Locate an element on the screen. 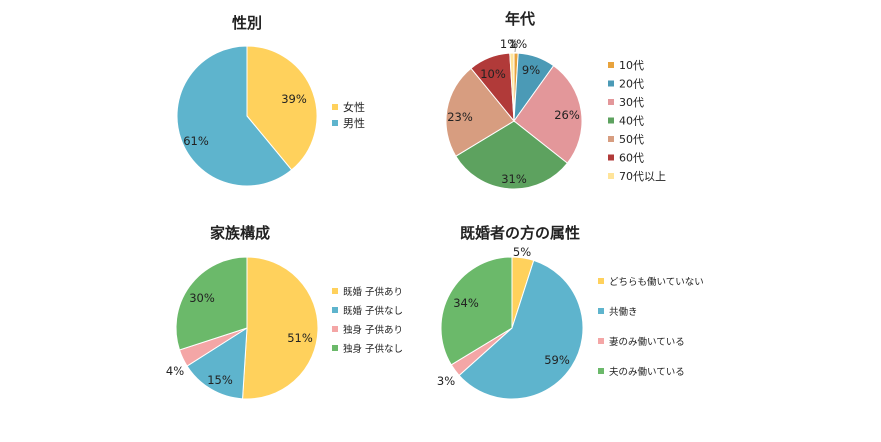 The height and width of the screenshot is (442, 881). gender-legend-label-2: 男性 is located at coordinates (354, 123).